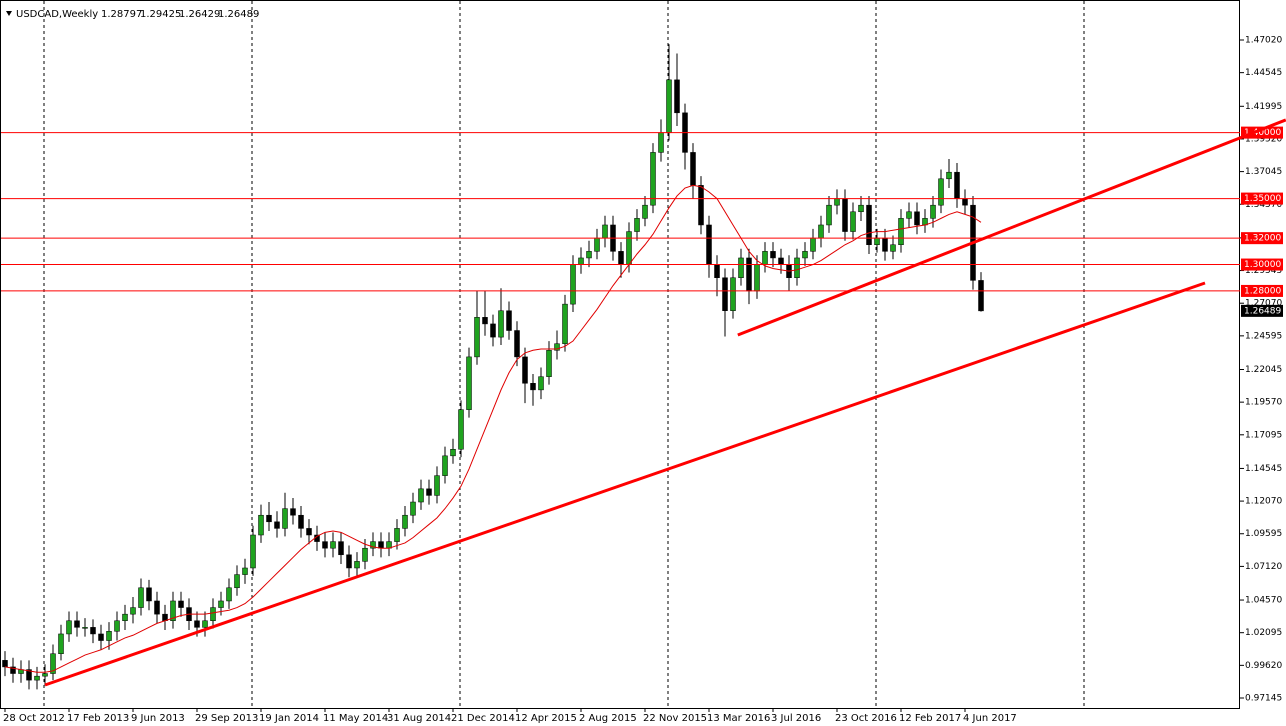 Image resolution: width=1286 pixels, height=726 pixels. Describe the element at coordinates (199, 14) in the screenshot. I see `header-low: 1.26429` at that location.